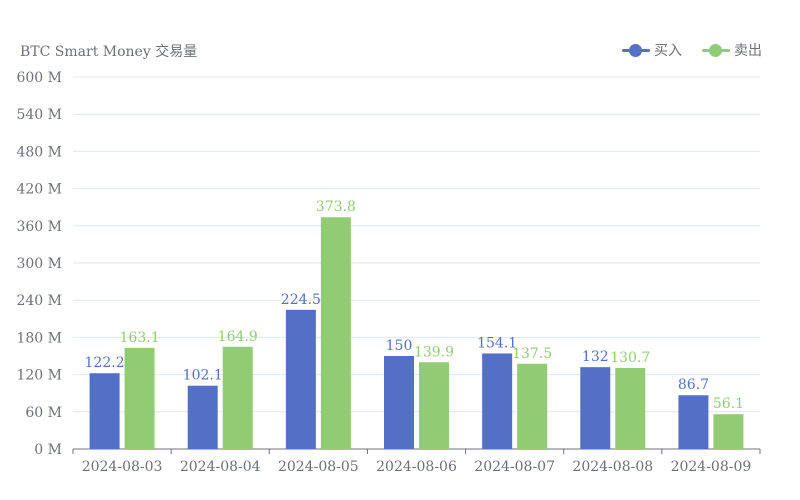  What do you see at coordinates (318, 467) in the screenshot?
I see `x-tick-label: 2024-08-05` at bounding box center [318, 467].